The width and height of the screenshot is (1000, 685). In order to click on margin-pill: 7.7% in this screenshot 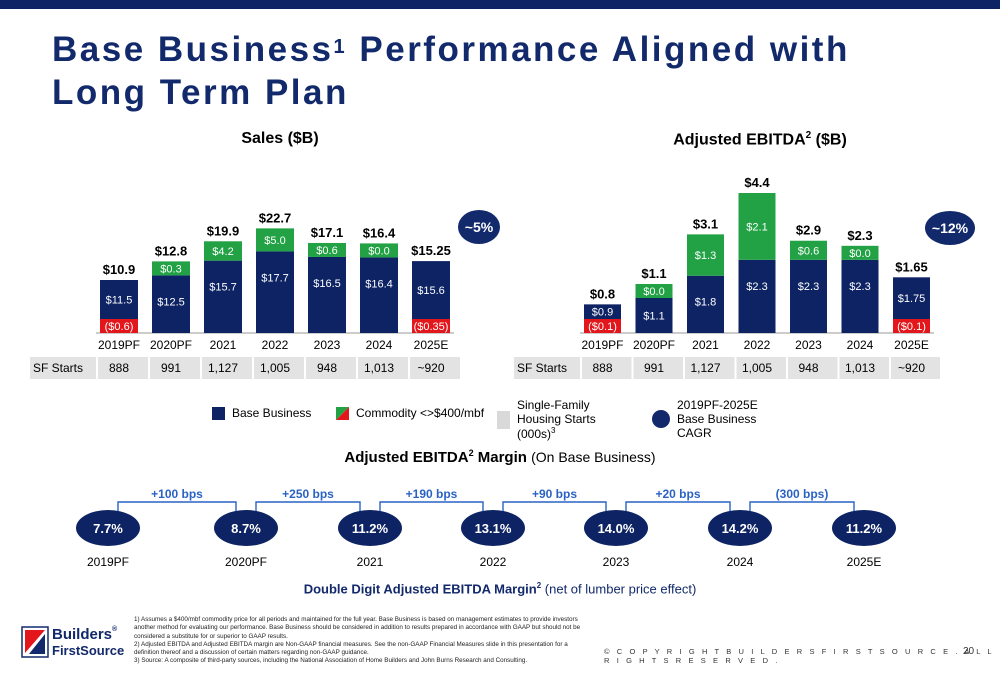, I will do `click(108, 528)`.